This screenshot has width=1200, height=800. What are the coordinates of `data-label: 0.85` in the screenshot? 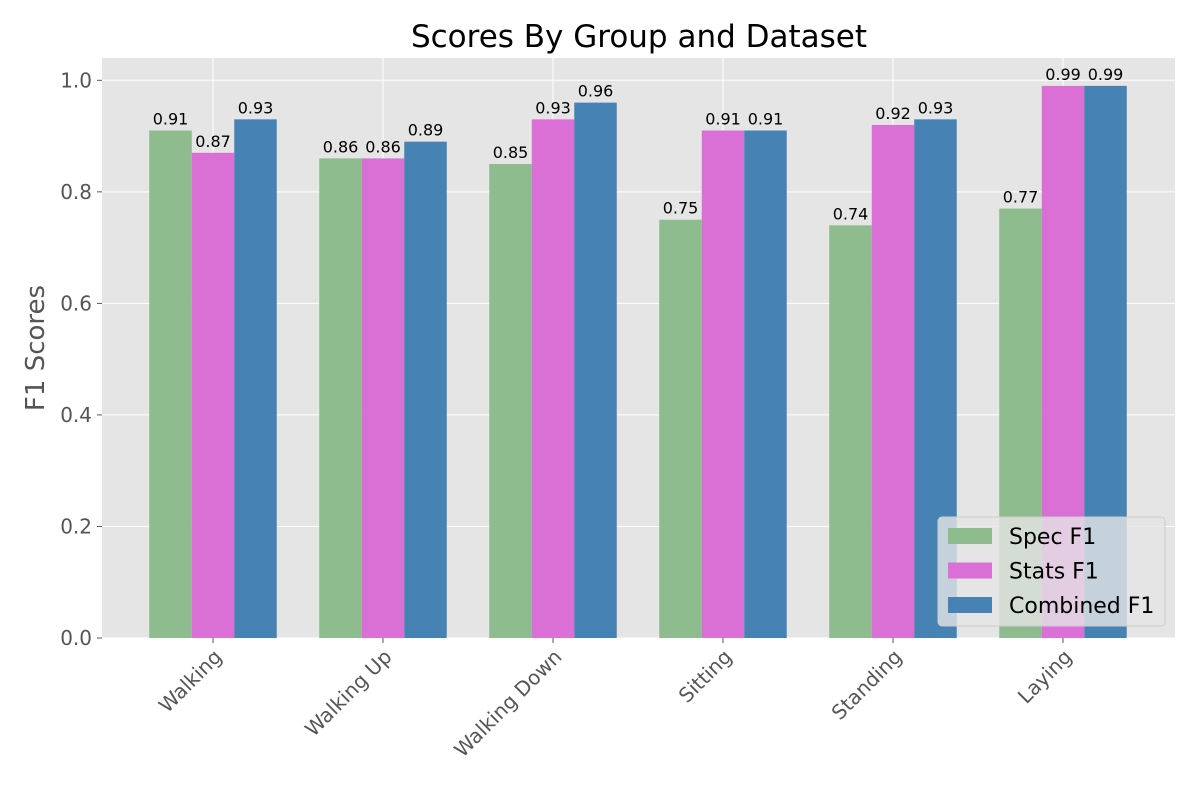 It's located at (511, 152).